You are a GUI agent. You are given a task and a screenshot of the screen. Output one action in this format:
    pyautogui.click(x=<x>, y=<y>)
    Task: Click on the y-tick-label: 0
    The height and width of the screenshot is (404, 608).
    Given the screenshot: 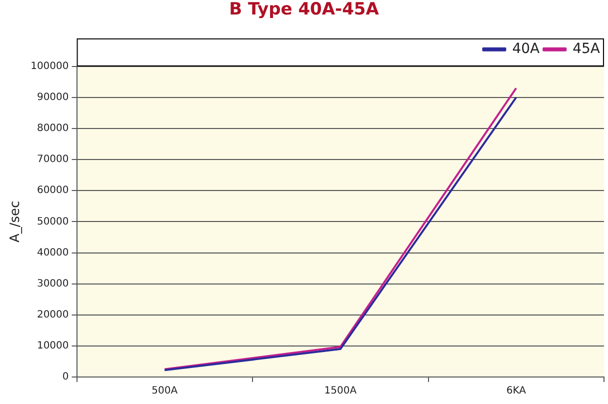 What is the action you would take?
    pyautogui.click(x=65, y=377)
    